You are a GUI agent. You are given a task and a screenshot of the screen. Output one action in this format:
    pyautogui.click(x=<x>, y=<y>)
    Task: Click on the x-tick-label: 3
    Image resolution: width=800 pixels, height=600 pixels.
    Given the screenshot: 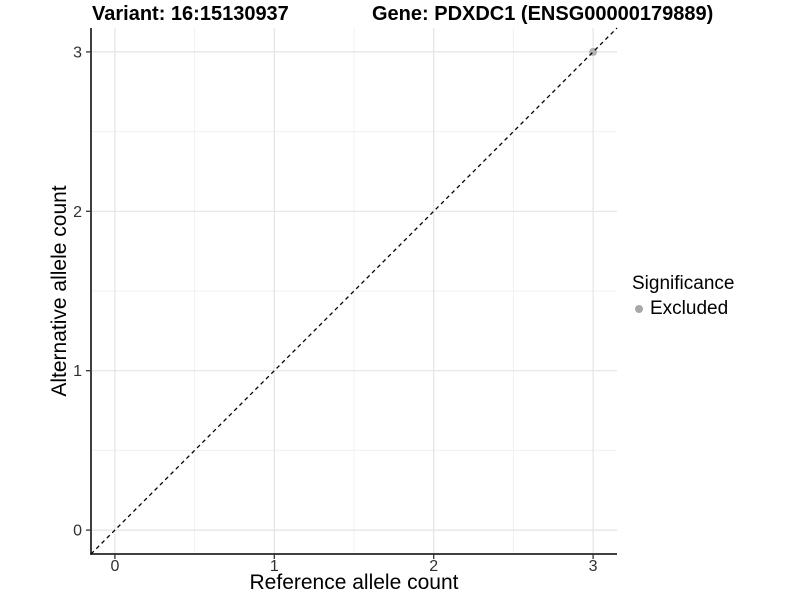 What is the action you would take?
    pyautogui.click(x=593, y=566)
    